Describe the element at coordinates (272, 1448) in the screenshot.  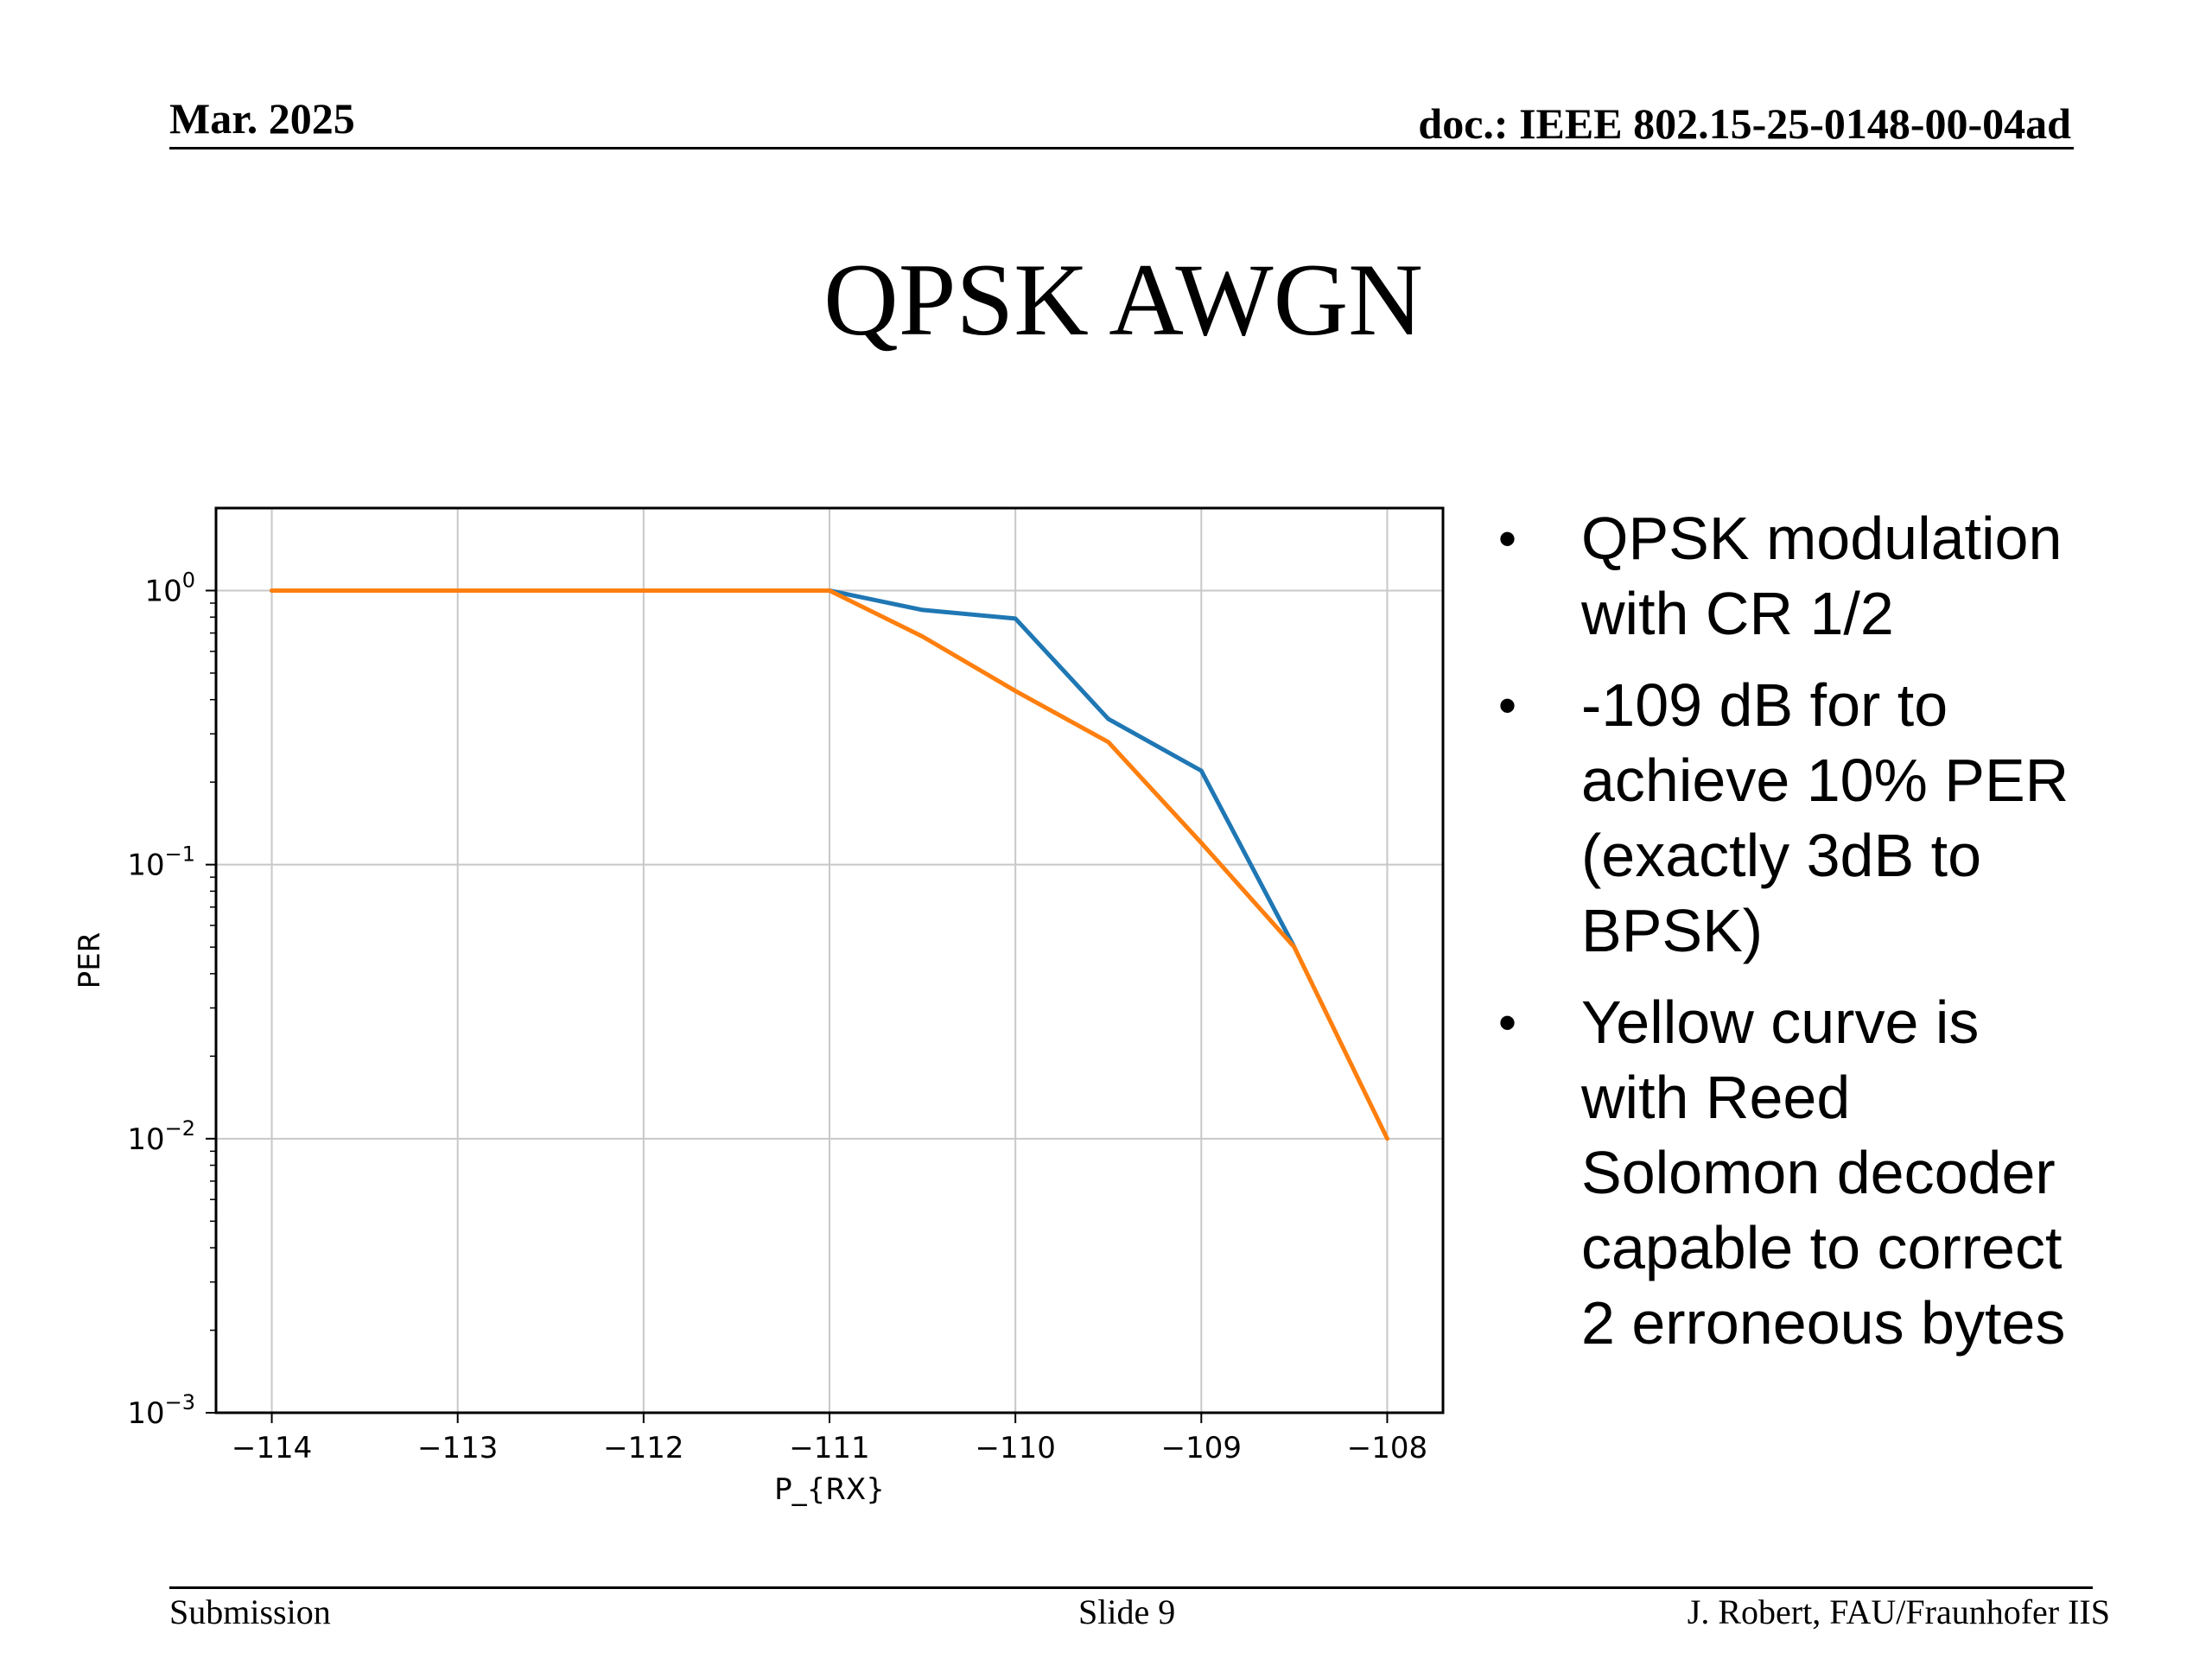
I see `x-tick-label: −114` at that location.